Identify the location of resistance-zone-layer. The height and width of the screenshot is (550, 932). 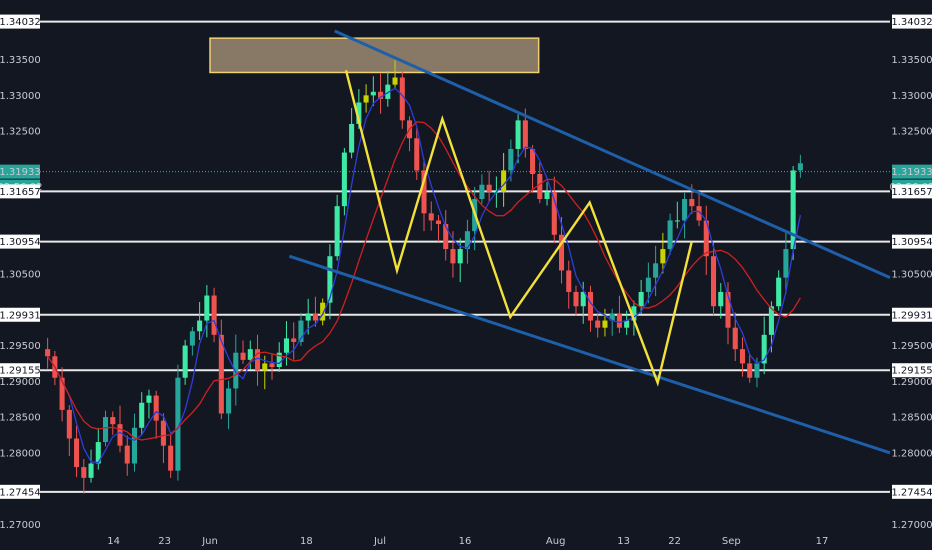
(374, 55).